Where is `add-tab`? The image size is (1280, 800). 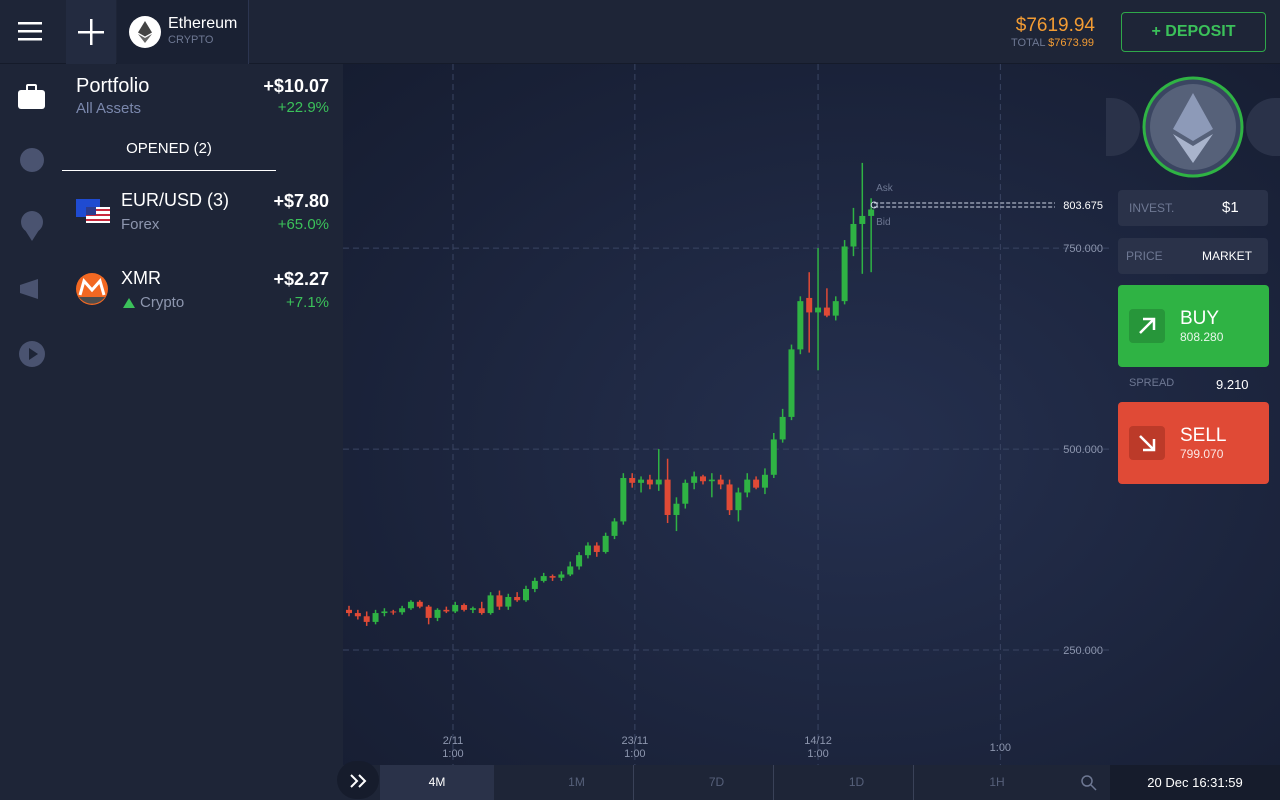
add-tab is located at coordinates (91, 32).